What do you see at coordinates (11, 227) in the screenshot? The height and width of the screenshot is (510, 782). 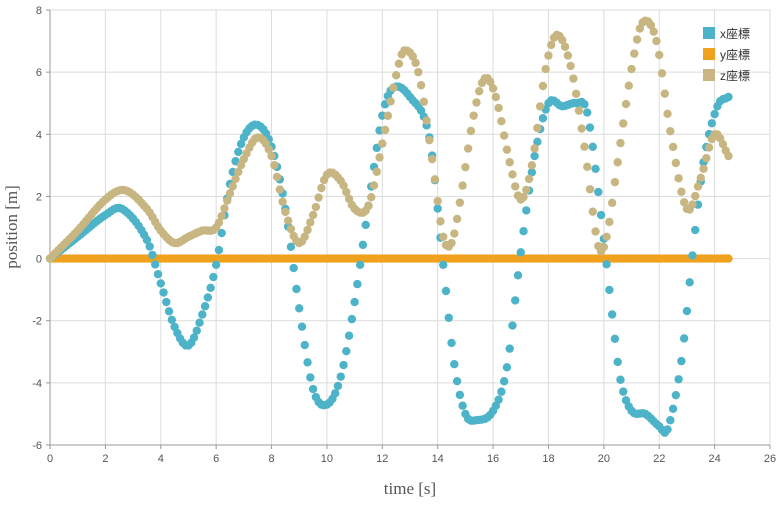 I see `y-axis-title: position [m]` at bounding box center [11, 227].